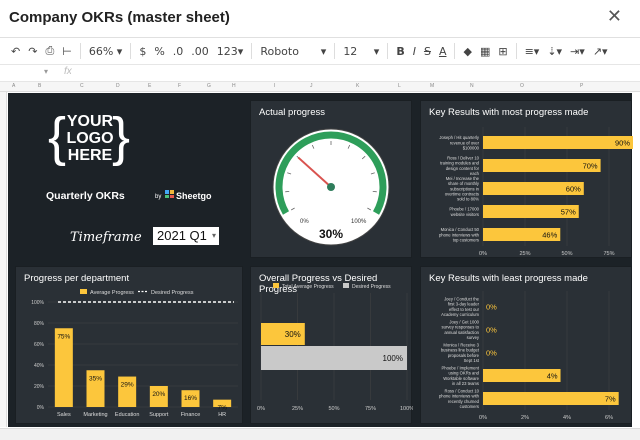 The width and height of the screenshot is (640, 440). What do you see at coordinates (222, 408) in the screenshot?
I see `dept-value-label: 7%` at bounding box center [222, 408].